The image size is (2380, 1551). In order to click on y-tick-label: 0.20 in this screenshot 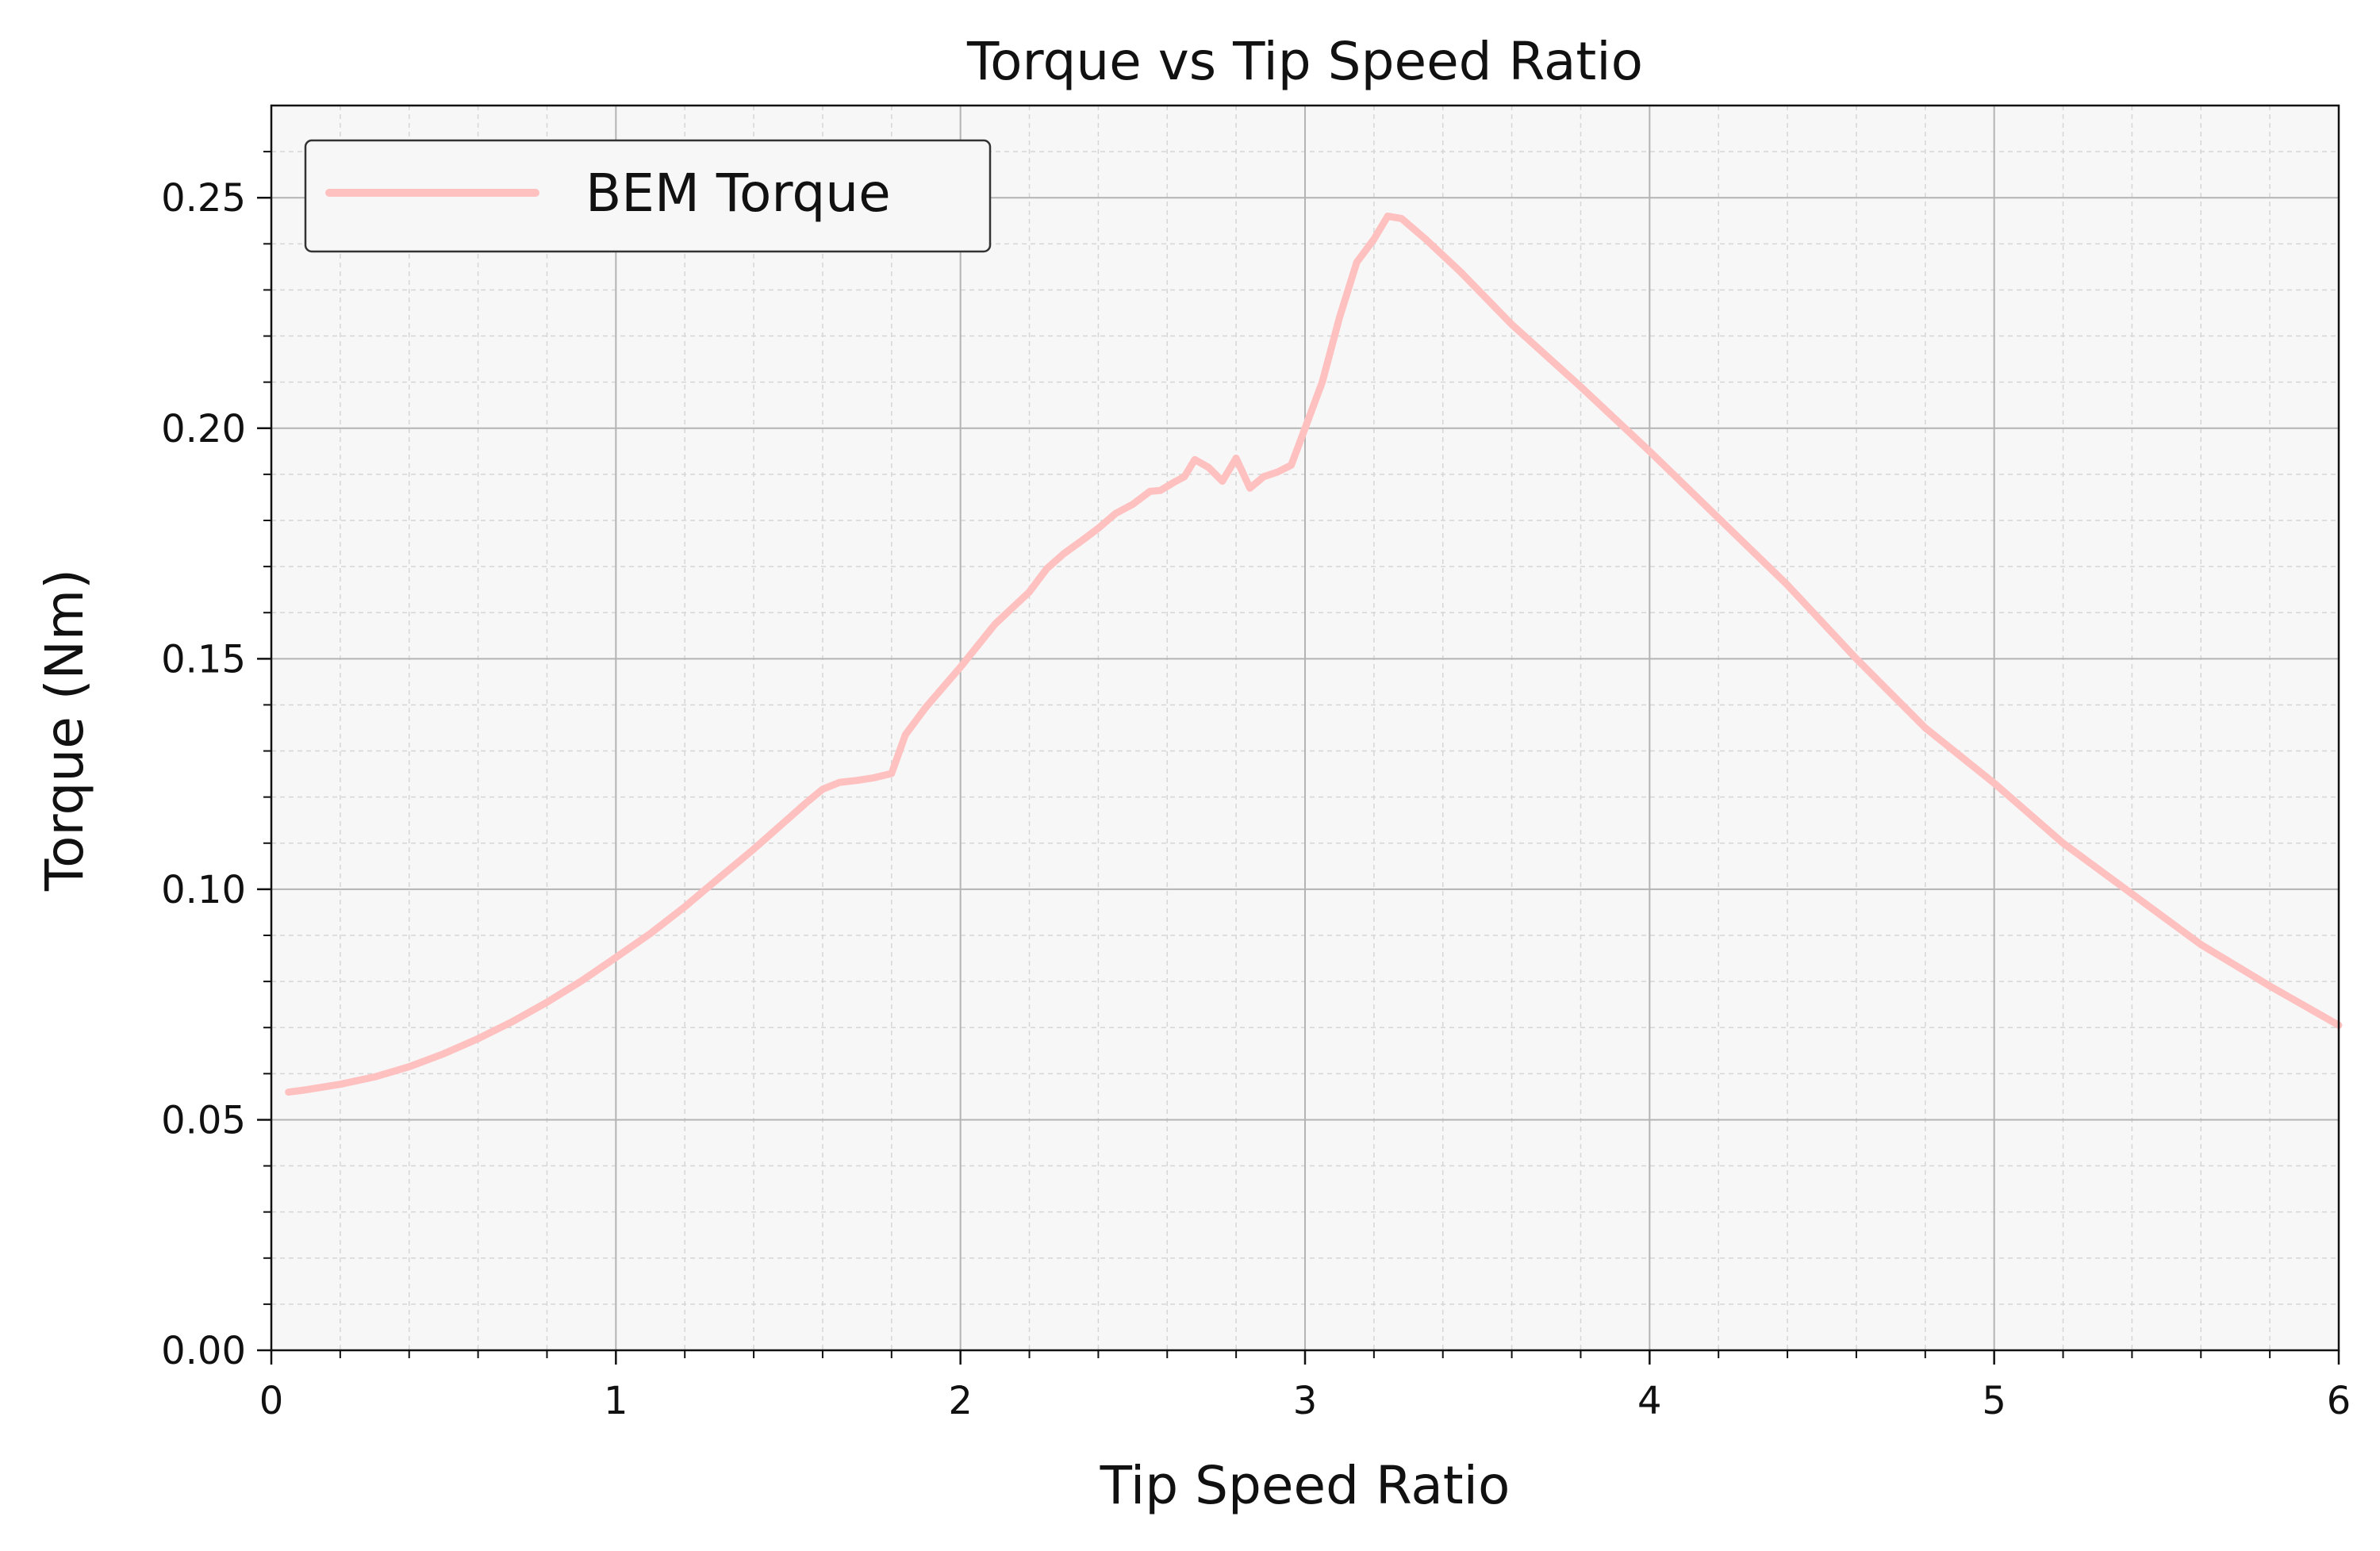, I will do `click(203, 429)`.